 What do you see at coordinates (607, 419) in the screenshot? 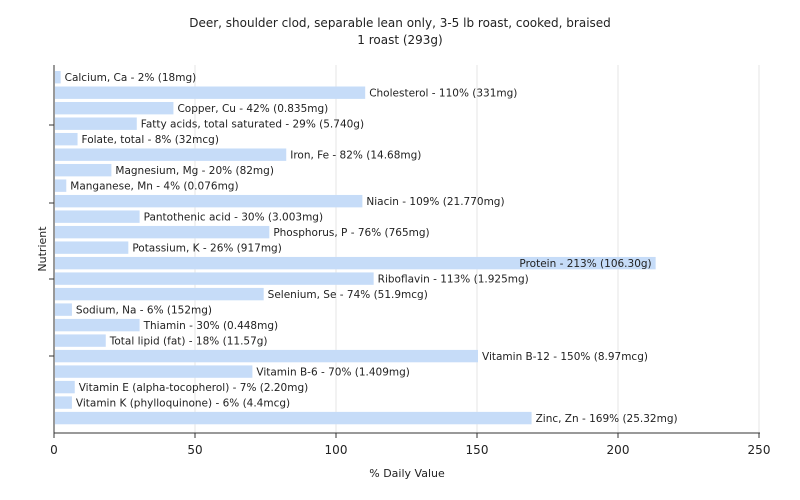
I see `bar-label: Zinc, Zn - 169% (25.32mg)` at bounding box center [607, 419].